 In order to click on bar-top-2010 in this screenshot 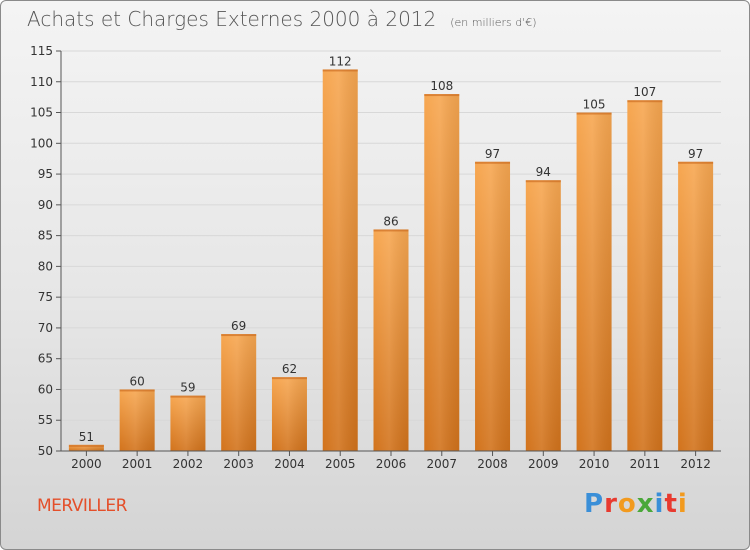, I will do `click(594, 113)`.